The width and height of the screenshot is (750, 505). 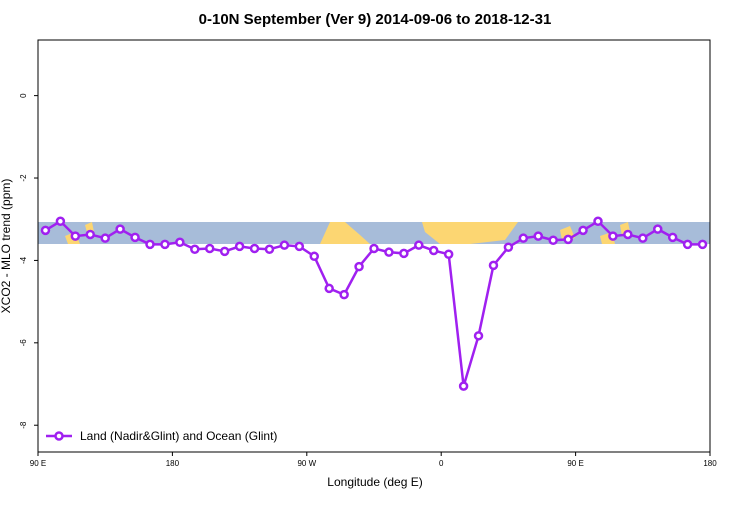 What do you see at coordinates (23, 343) in the screenshot?
I see `y-tick-label: -6` at bounding box center [23, 343].